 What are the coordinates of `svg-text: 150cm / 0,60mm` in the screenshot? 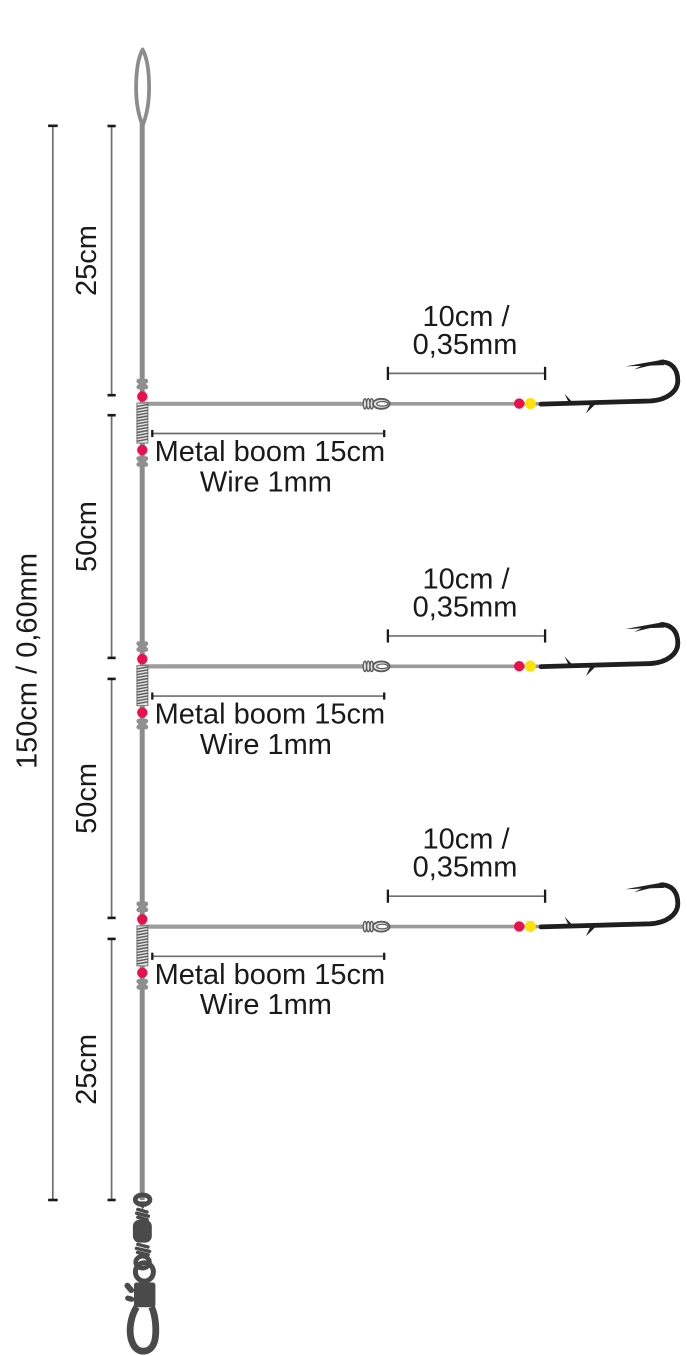 It's located at (28, 661).